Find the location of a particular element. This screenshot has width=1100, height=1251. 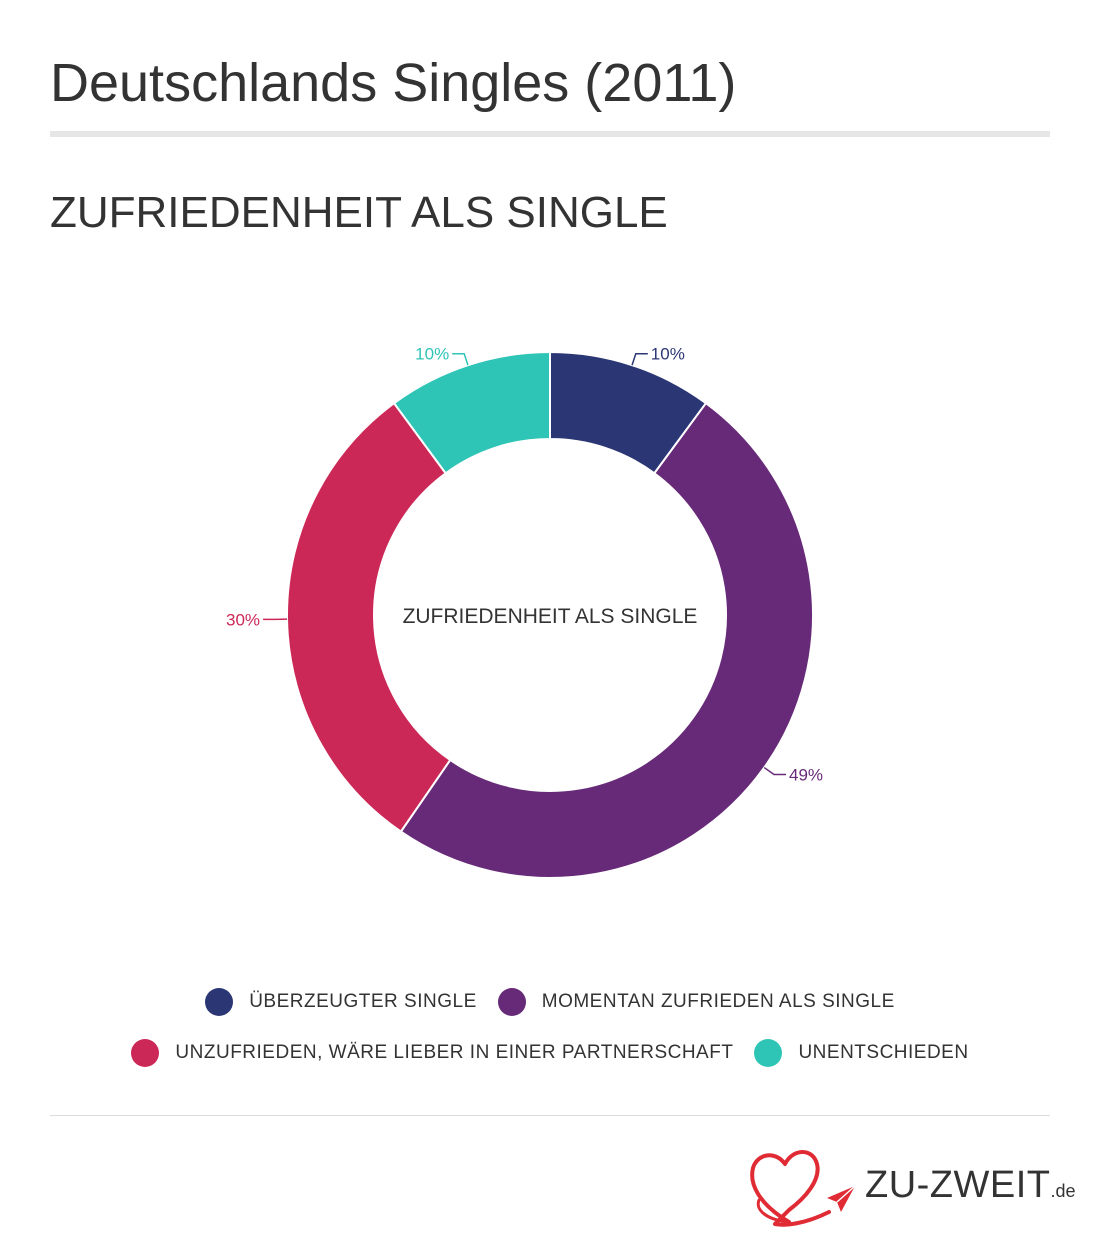

legend-item-ueberzeugter-single: ÜBERZEUGTER SINGLE is located at coordinates (341, 1002).